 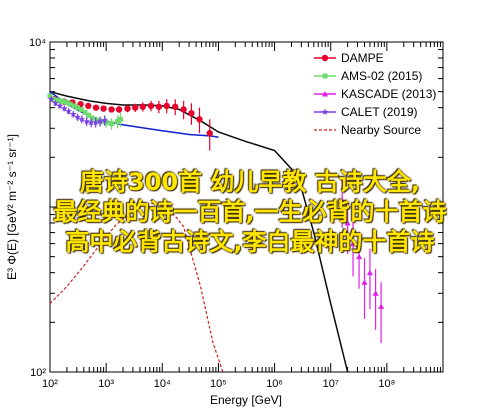 What do you see at coordinates (274, 384) in the screenshot?
I see `x-tick-label: 10⁶` at bounding box center [274, 384].